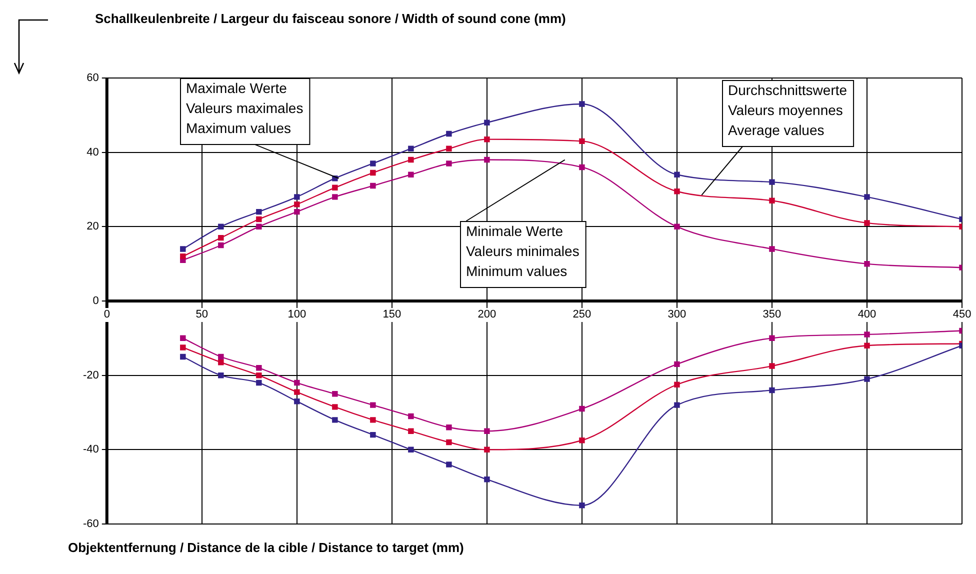 Image resolution: width=976 pixels, height=574 pixels. Describe the element at coordinates (95, 301) in the screenshot. I see `y-tick-label: 0` at that location.